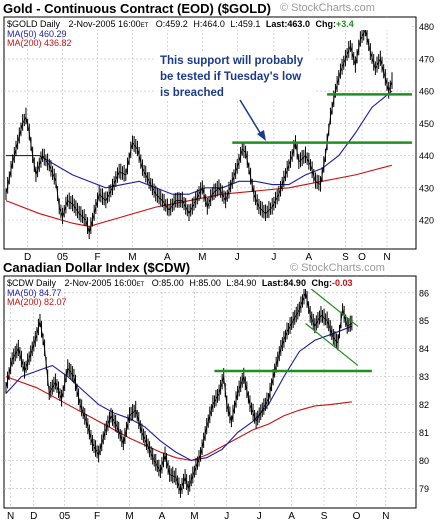 The image size is (440, 527). What do you see at coordinates (426, 59) in the screenshot?
I see `gold-y-tick-label: 470` at bounding box center [426, 59].